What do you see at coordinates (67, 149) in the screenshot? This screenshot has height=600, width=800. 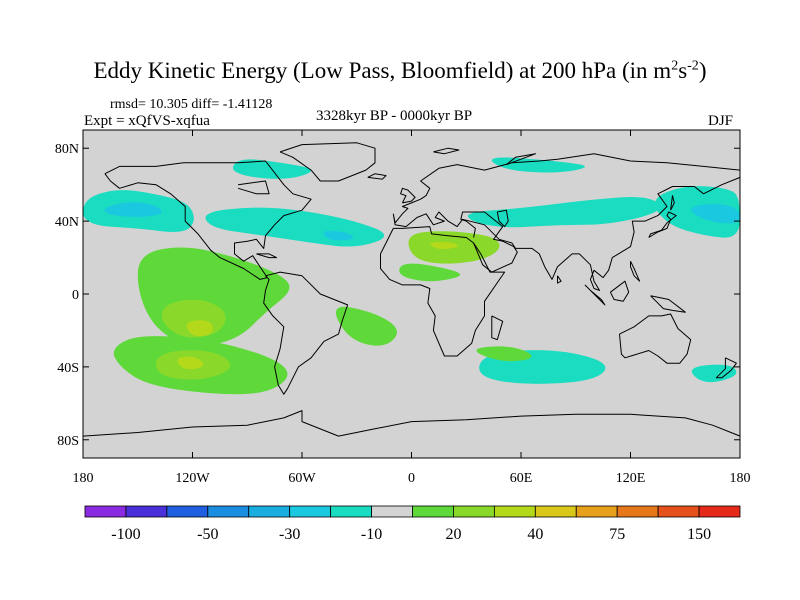 I see `lat-label: 80N` at bounding box center [67, 149].